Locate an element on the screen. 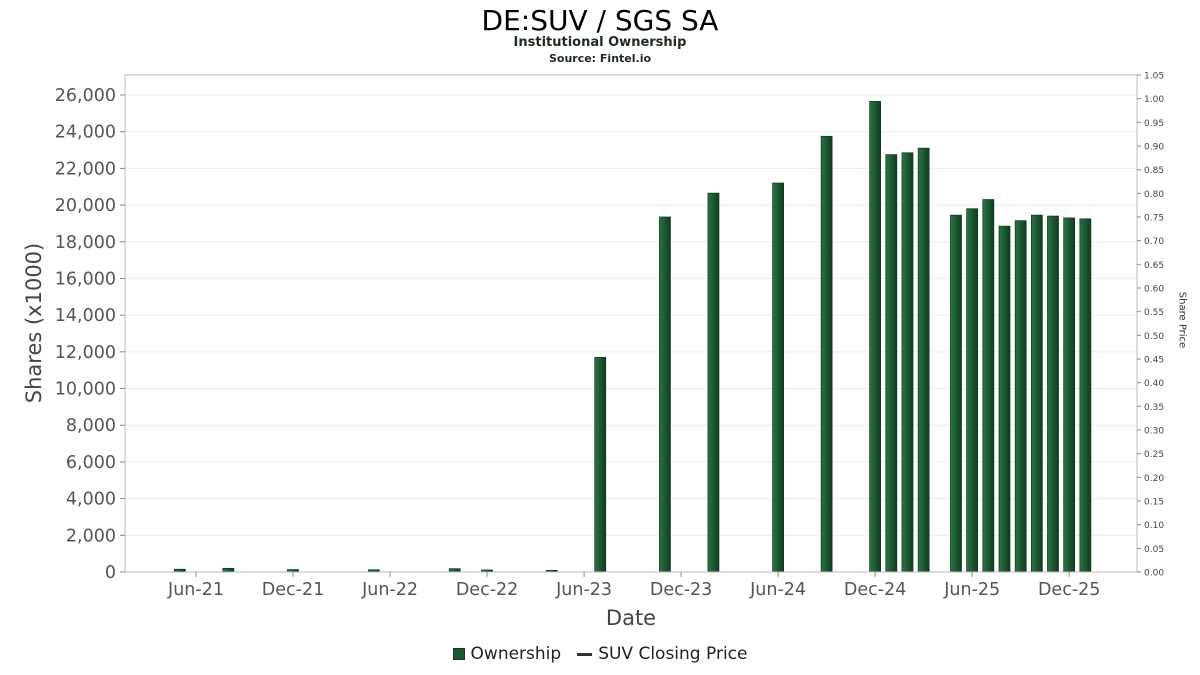 Image resolution: width=1200 pixels, height=675 pixels. price-tick-label: 1.00 is located at coordinates (1154, 100).